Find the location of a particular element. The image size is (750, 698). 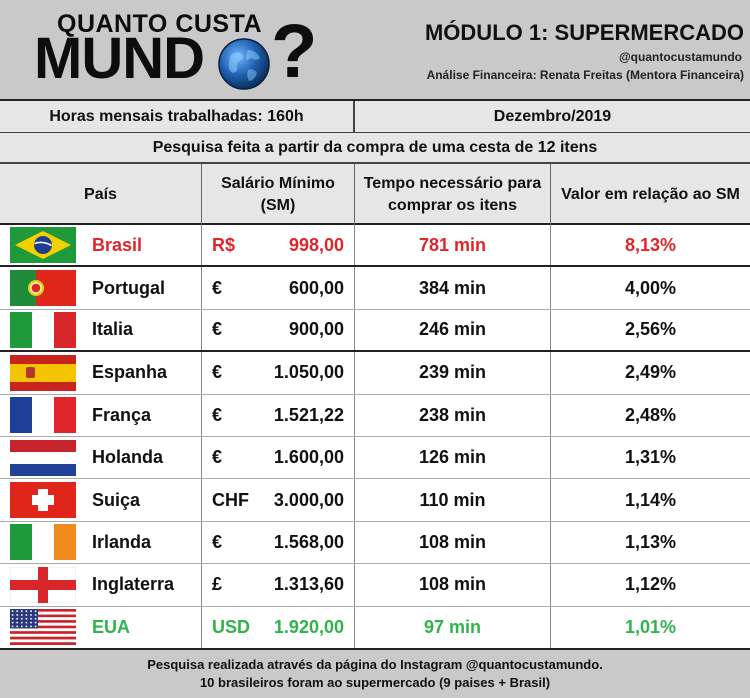

salary-currency: £ is located at coordinates (217, 584).